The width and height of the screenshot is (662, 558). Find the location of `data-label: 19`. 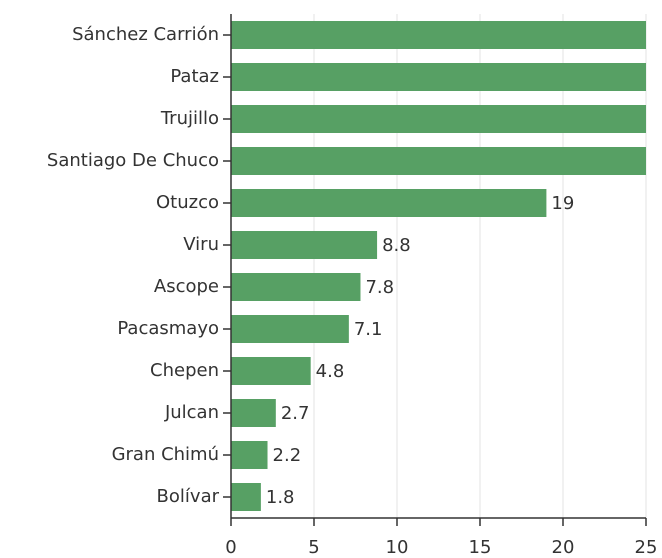

data-label: 19 is located at coordinates (562, 203).